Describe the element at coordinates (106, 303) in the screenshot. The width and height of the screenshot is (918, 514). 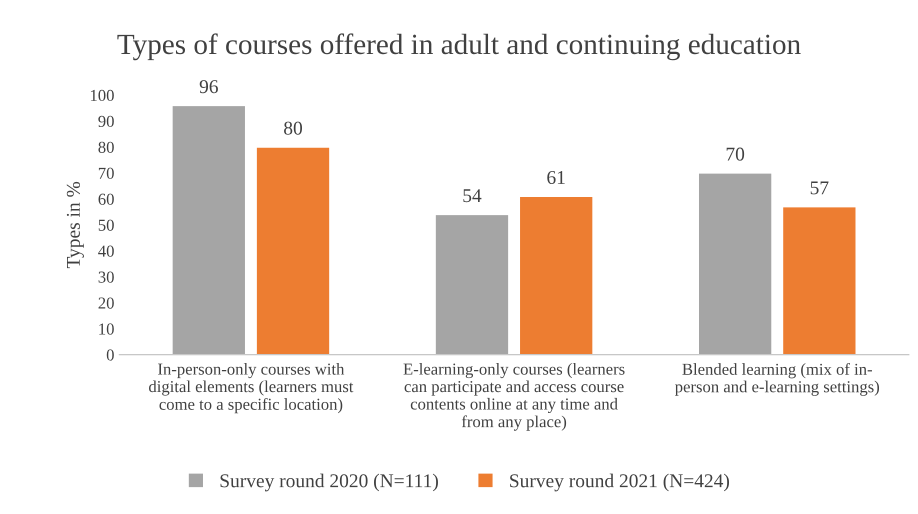
I see `y-tick-label: 20` at that location.